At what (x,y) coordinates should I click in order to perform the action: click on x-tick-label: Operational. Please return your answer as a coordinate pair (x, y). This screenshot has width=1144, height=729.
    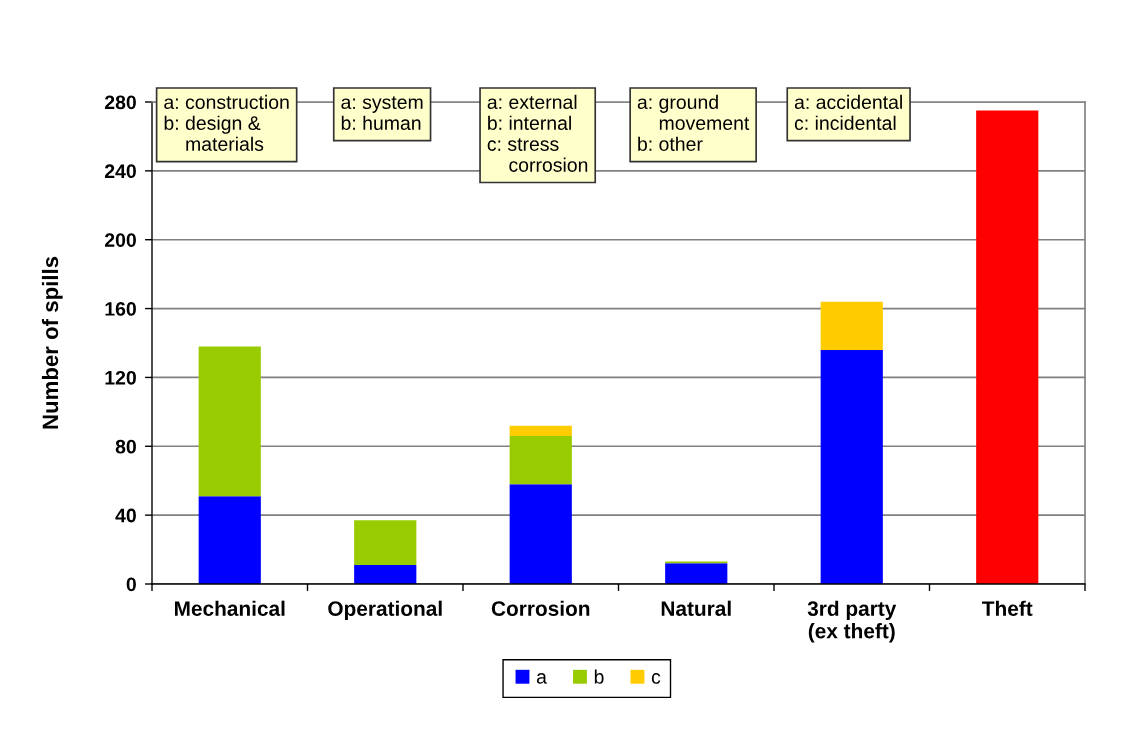
    Looking at the image, I should click on (385, 610).